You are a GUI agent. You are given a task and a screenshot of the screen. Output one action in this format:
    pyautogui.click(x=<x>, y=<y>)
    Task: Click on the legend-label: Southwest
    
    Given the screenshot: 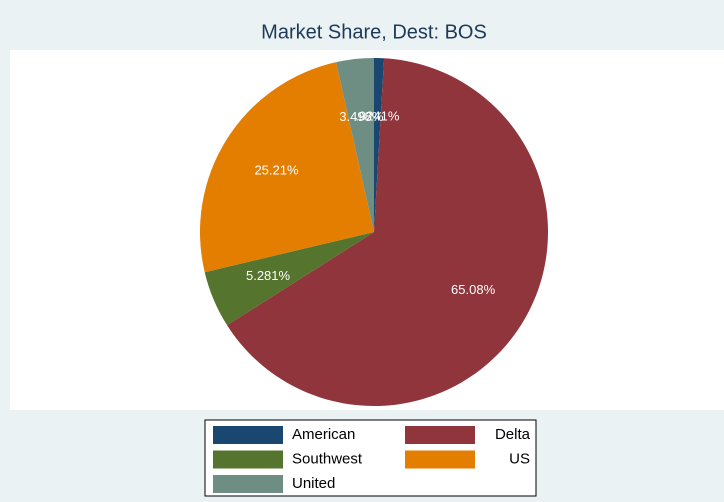 What is the action you would take?
    pyautogui.click(x=327, y=458)
    